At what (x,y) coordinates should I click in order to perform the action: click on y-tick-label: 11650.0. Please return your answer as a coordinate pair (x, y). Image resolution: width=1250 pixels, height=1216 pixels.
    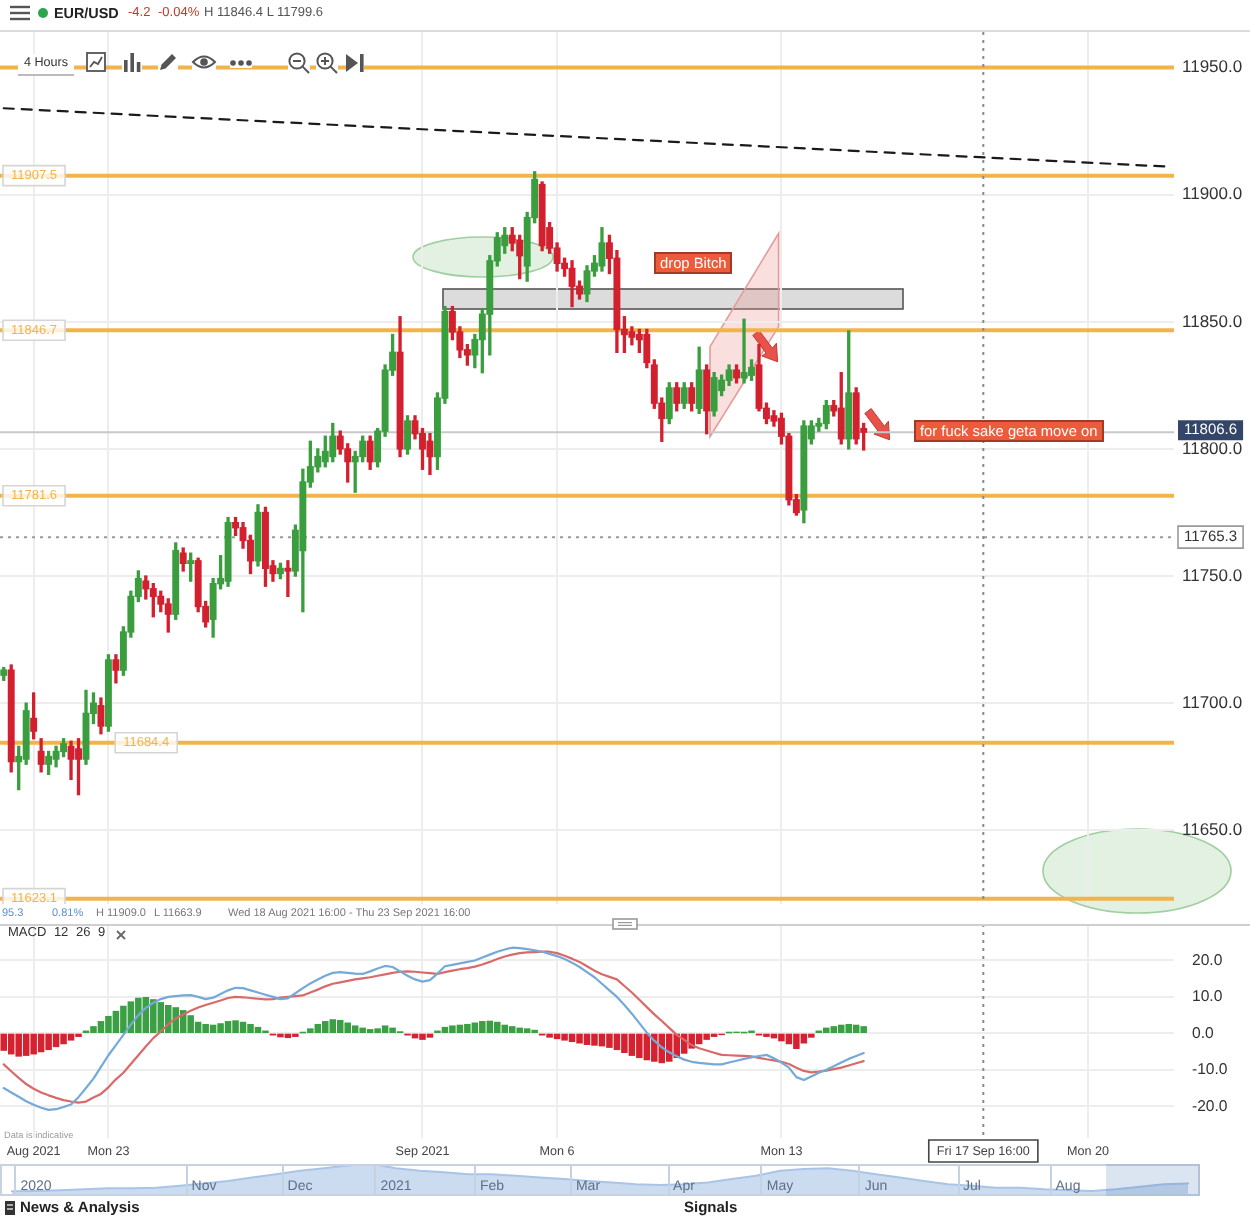
    Looking at the image, I should click on (1212, 828).